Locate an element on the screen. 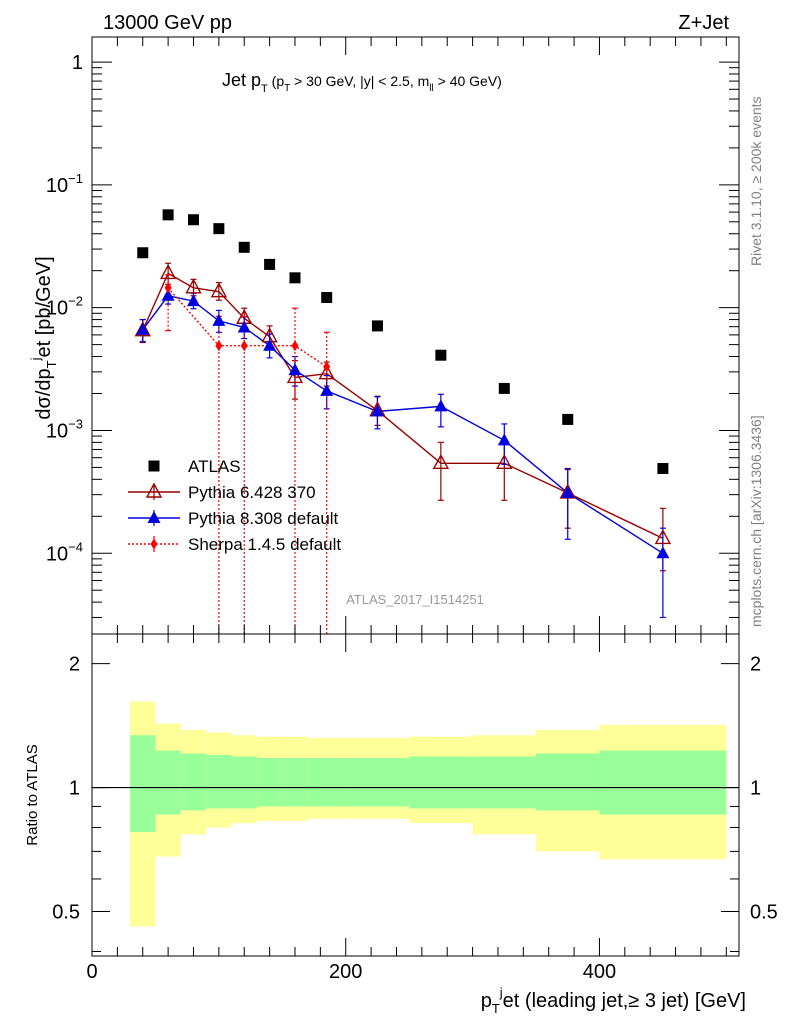  legend-label: ATLAS is located at coordinates (214, 466).